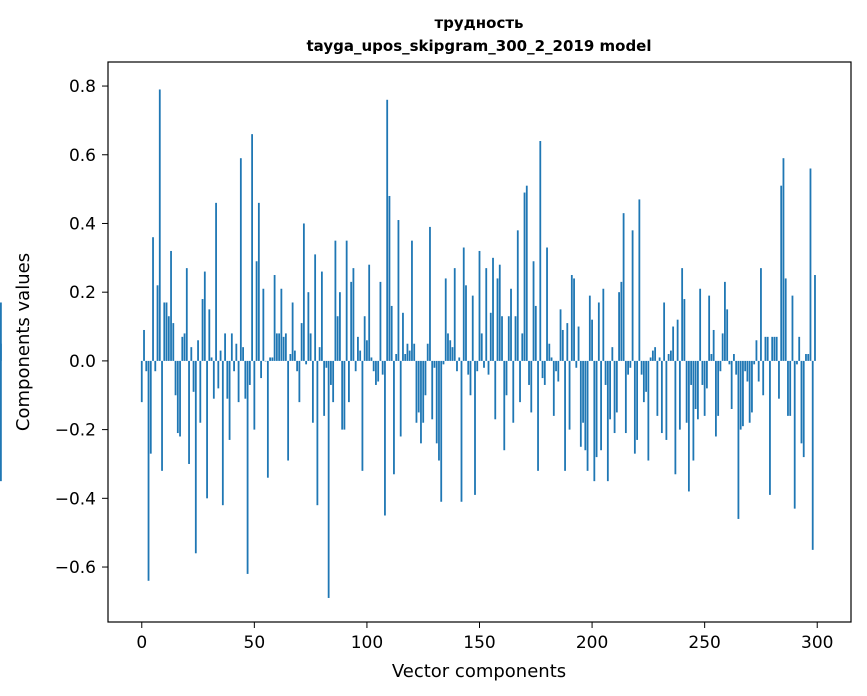 This screenshot has height=696, width=867. What do you see at coordinates (81, 327) in the screenshot?
I see `y-axis-ticks: −0.6 −0.4 −0.2 0.0 0.2 0.4 0.6 0.8` at bounding box center [81, 327].